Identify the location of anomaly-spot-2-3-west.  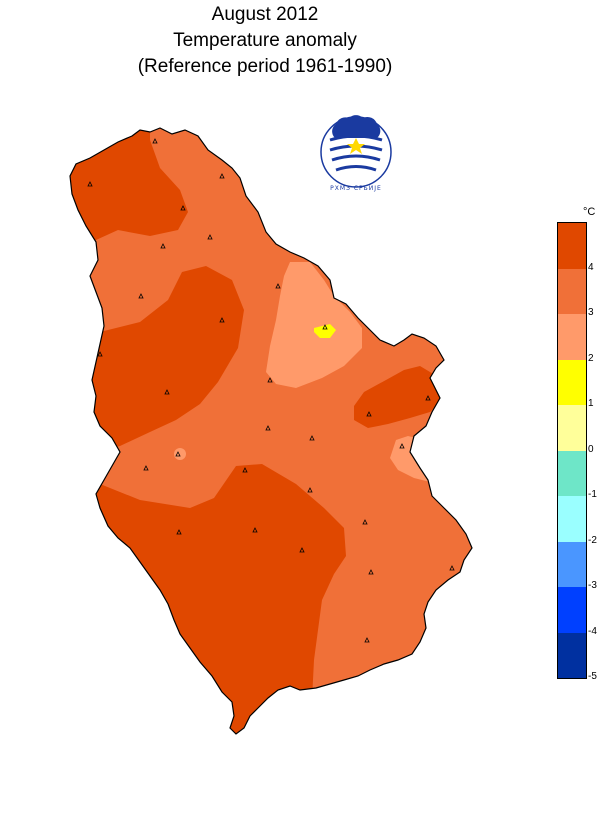
(180, 454).